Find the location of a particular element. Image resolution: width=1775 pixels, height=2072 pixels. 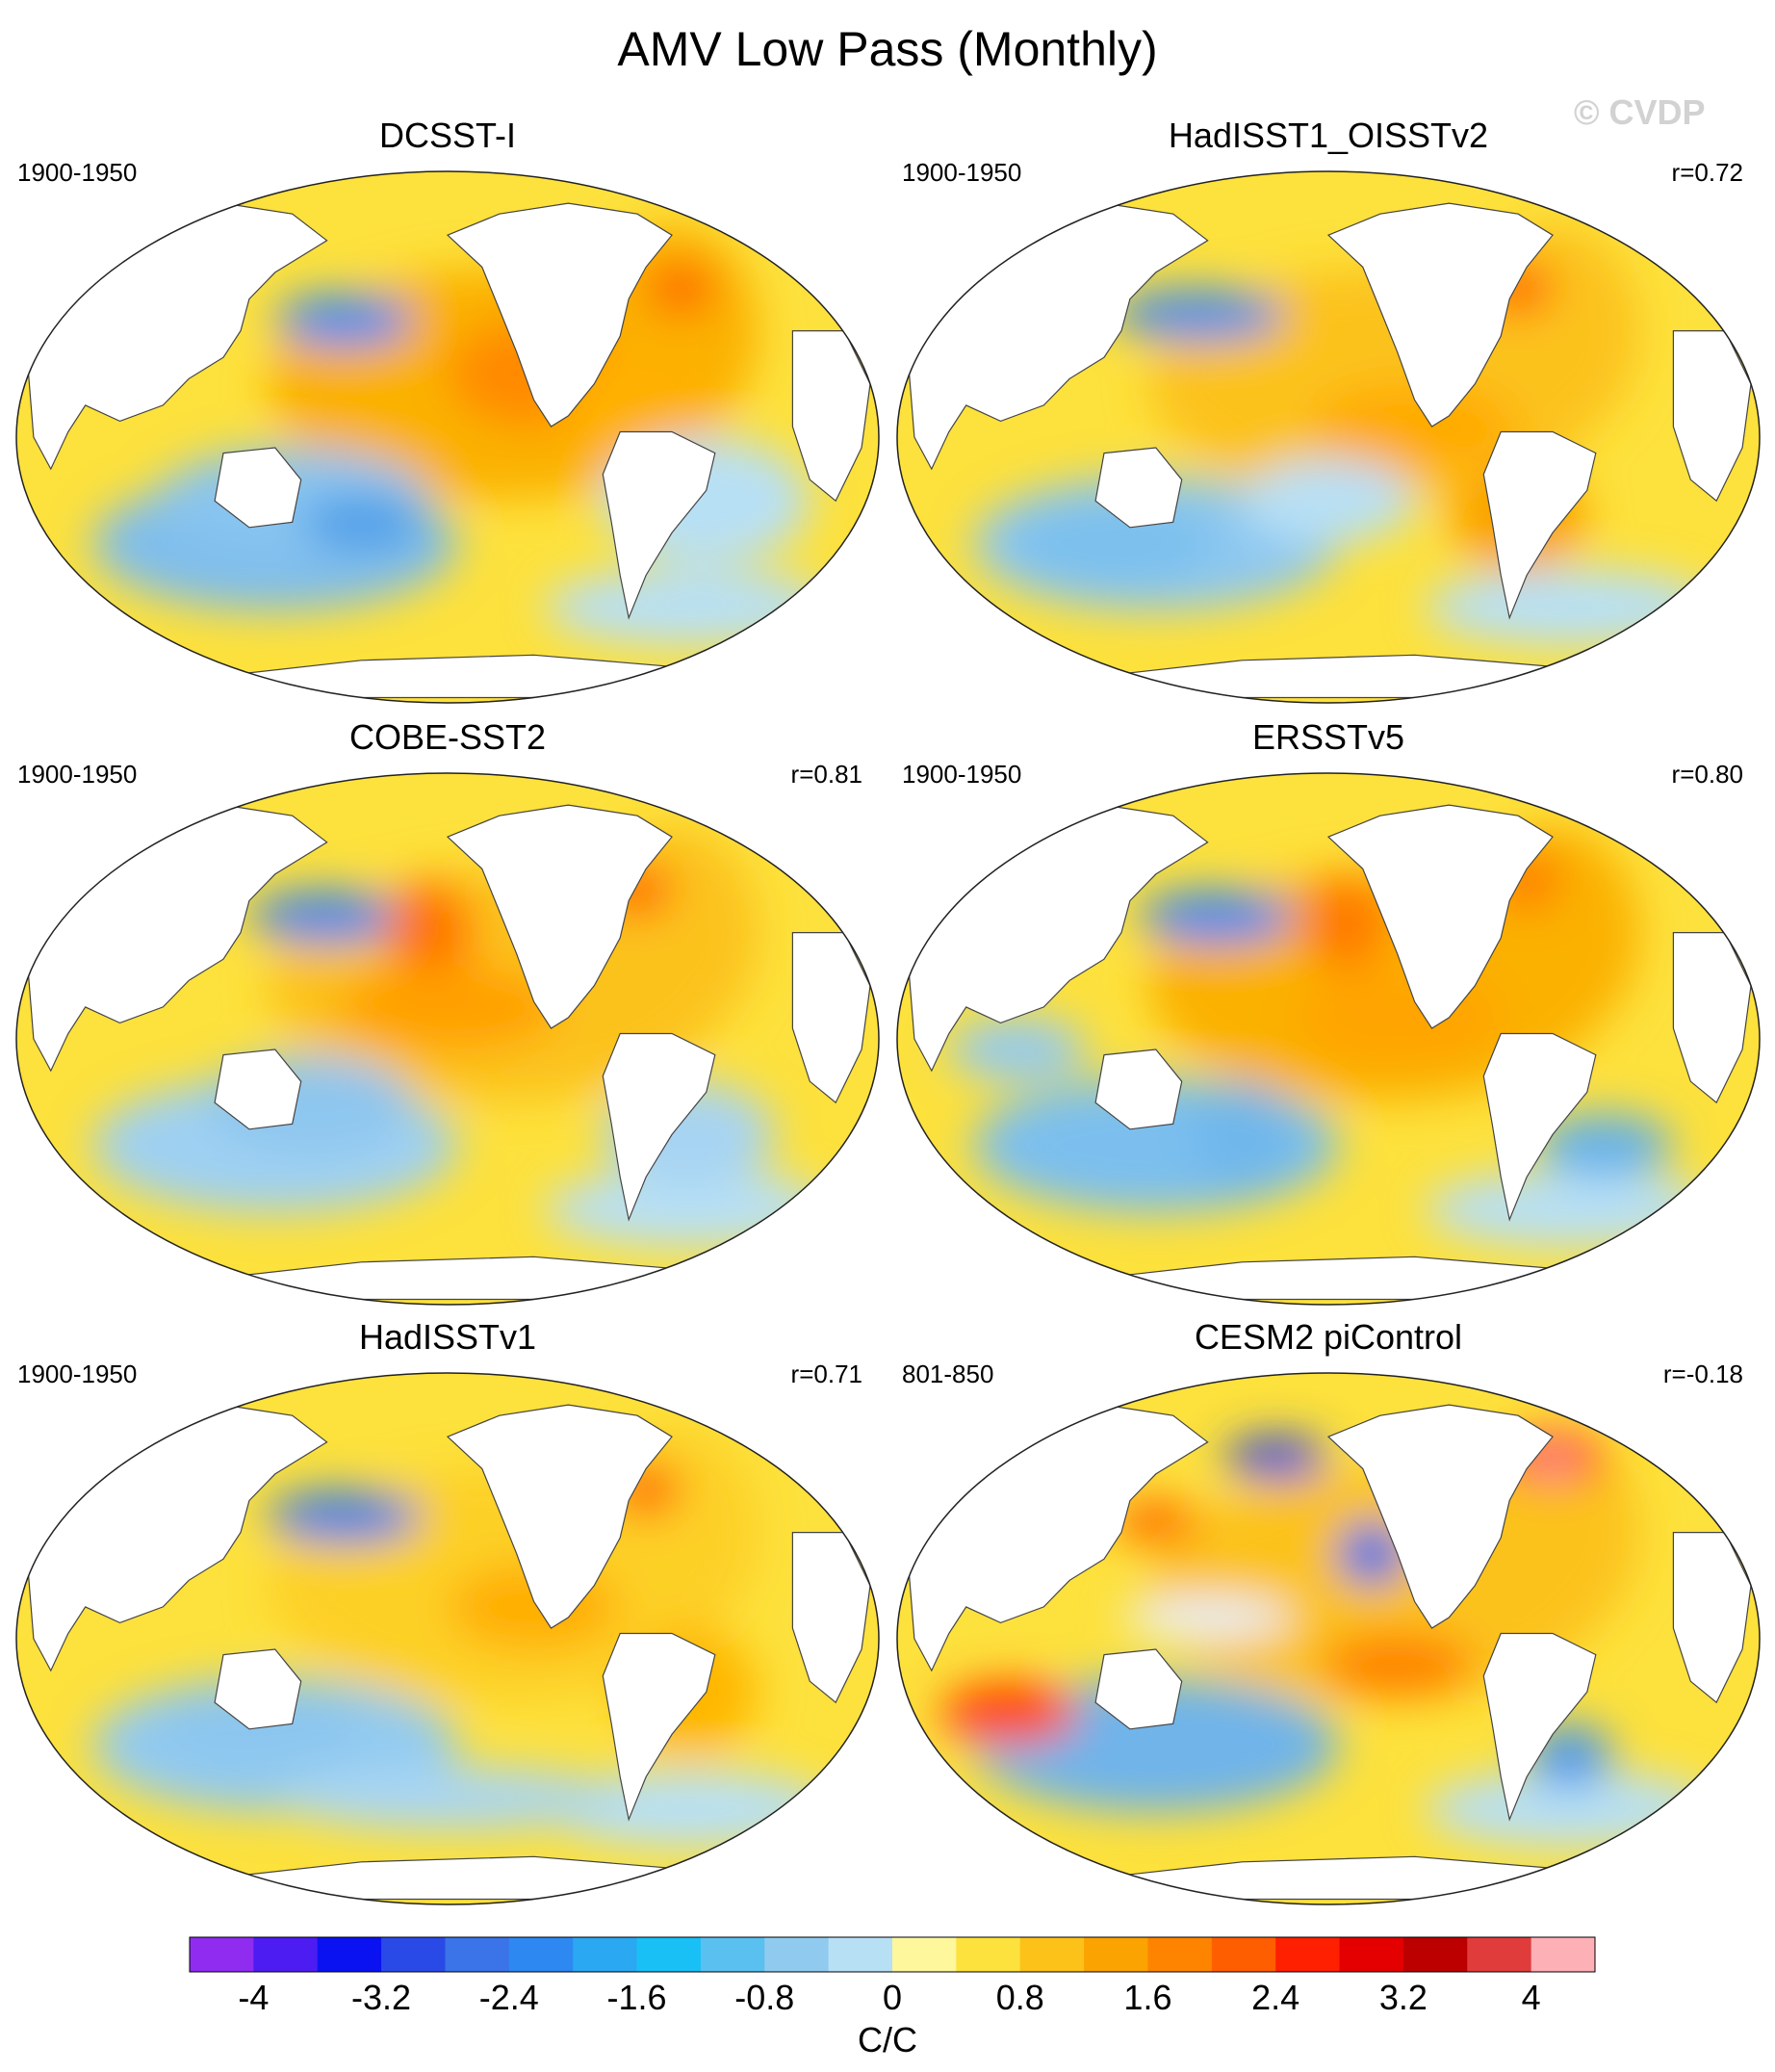

colorbar-tick-label: 4 is located at coordinates (1531, 1997).